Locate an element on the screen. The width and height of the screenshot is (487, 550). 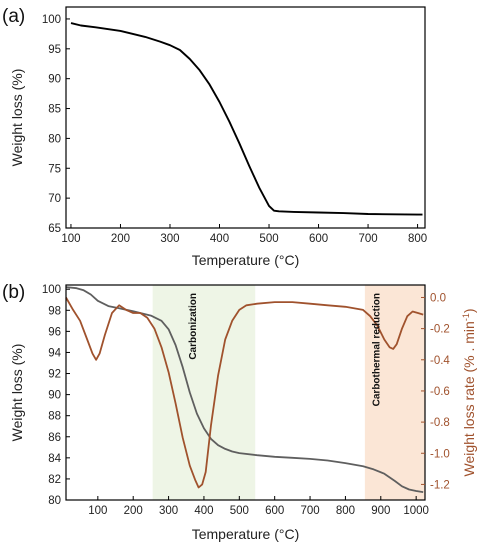
y-tick-label: 100 is located at coordinates (51, 20).